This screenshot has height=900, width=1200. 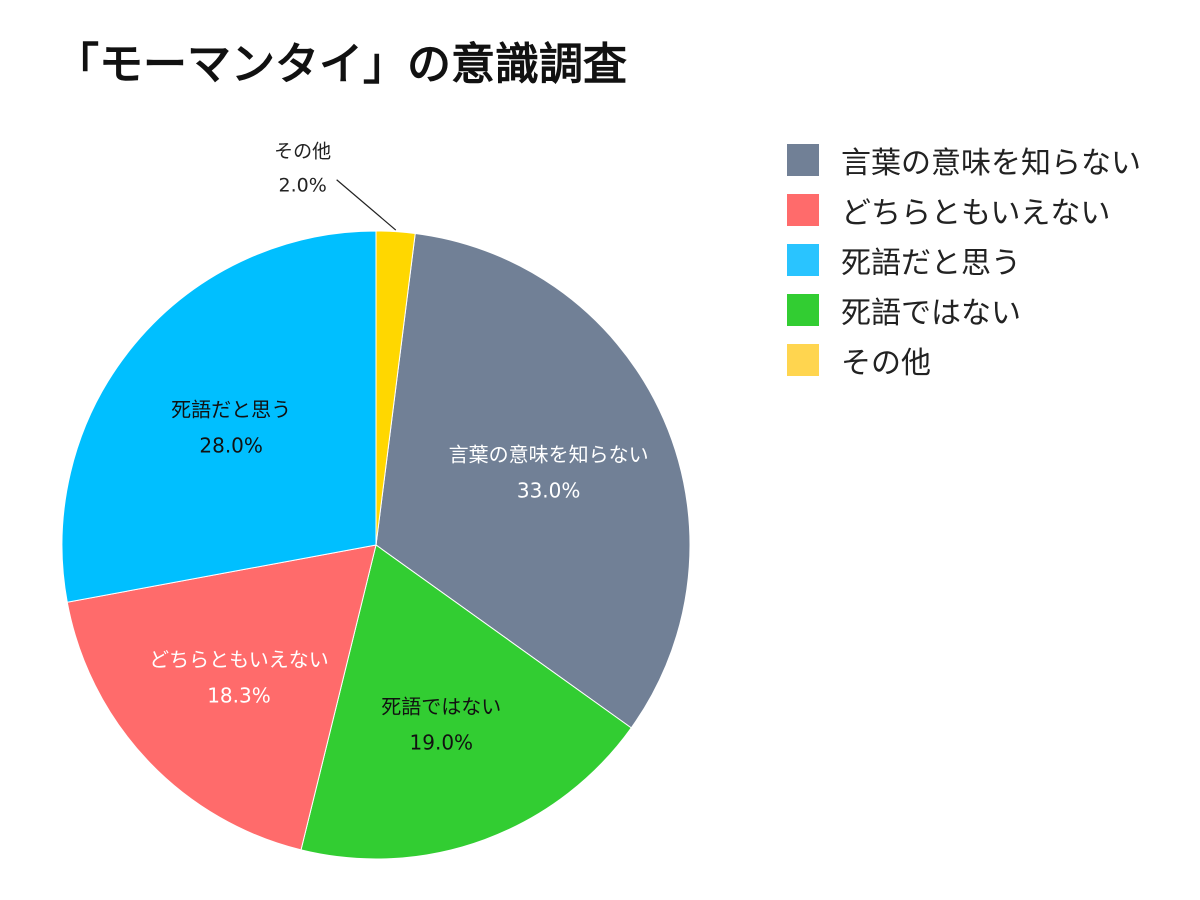 I want to click on legend-item: どちらともいえない, so click(x=964, y=210).